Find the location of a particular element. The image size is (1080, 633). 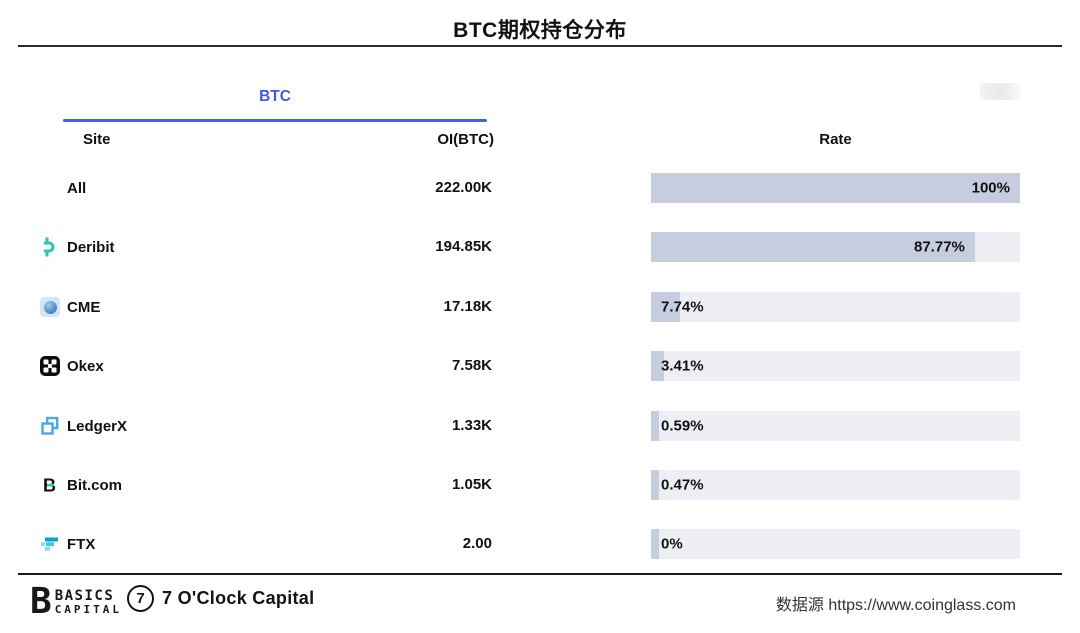

basics-capital-logo: B BASICS CAPITAL is located at coordinates (76, 601).